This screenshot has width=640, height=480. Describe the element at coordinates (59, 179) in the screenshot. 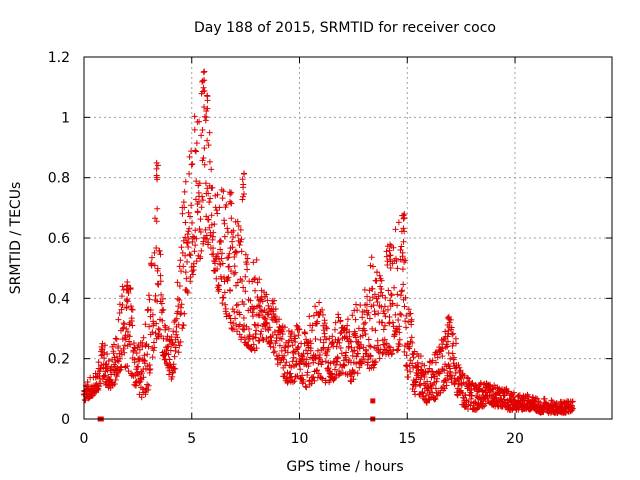

I see `y-tick-label: 0.8` at that location.